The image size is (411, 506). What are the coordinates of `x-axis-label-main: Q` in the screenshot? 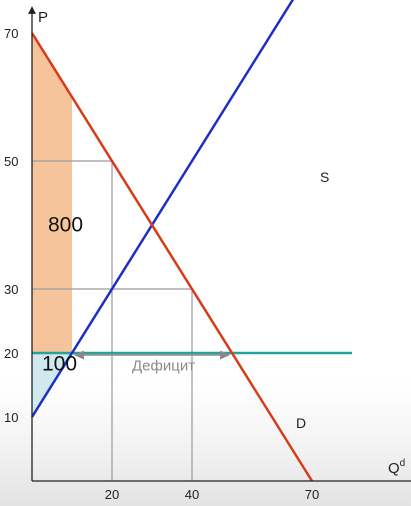 It's located at (394, 468).